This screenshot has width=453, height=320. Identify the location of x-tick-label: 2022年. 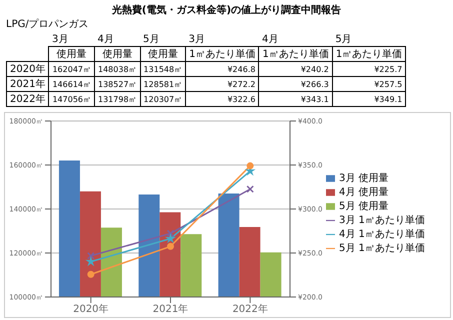
(250, 309).